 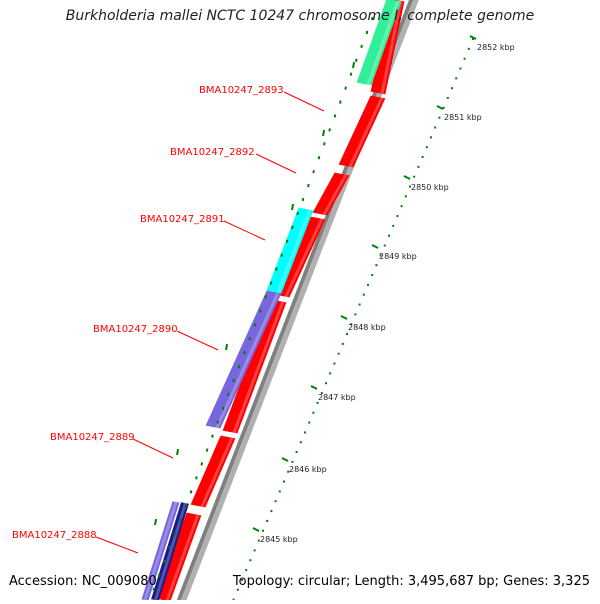 What do you see at coordinates (258, 367) in the screenshot?
I see `gene-bar-red-5-highlight` at bounding box center [258, 367].